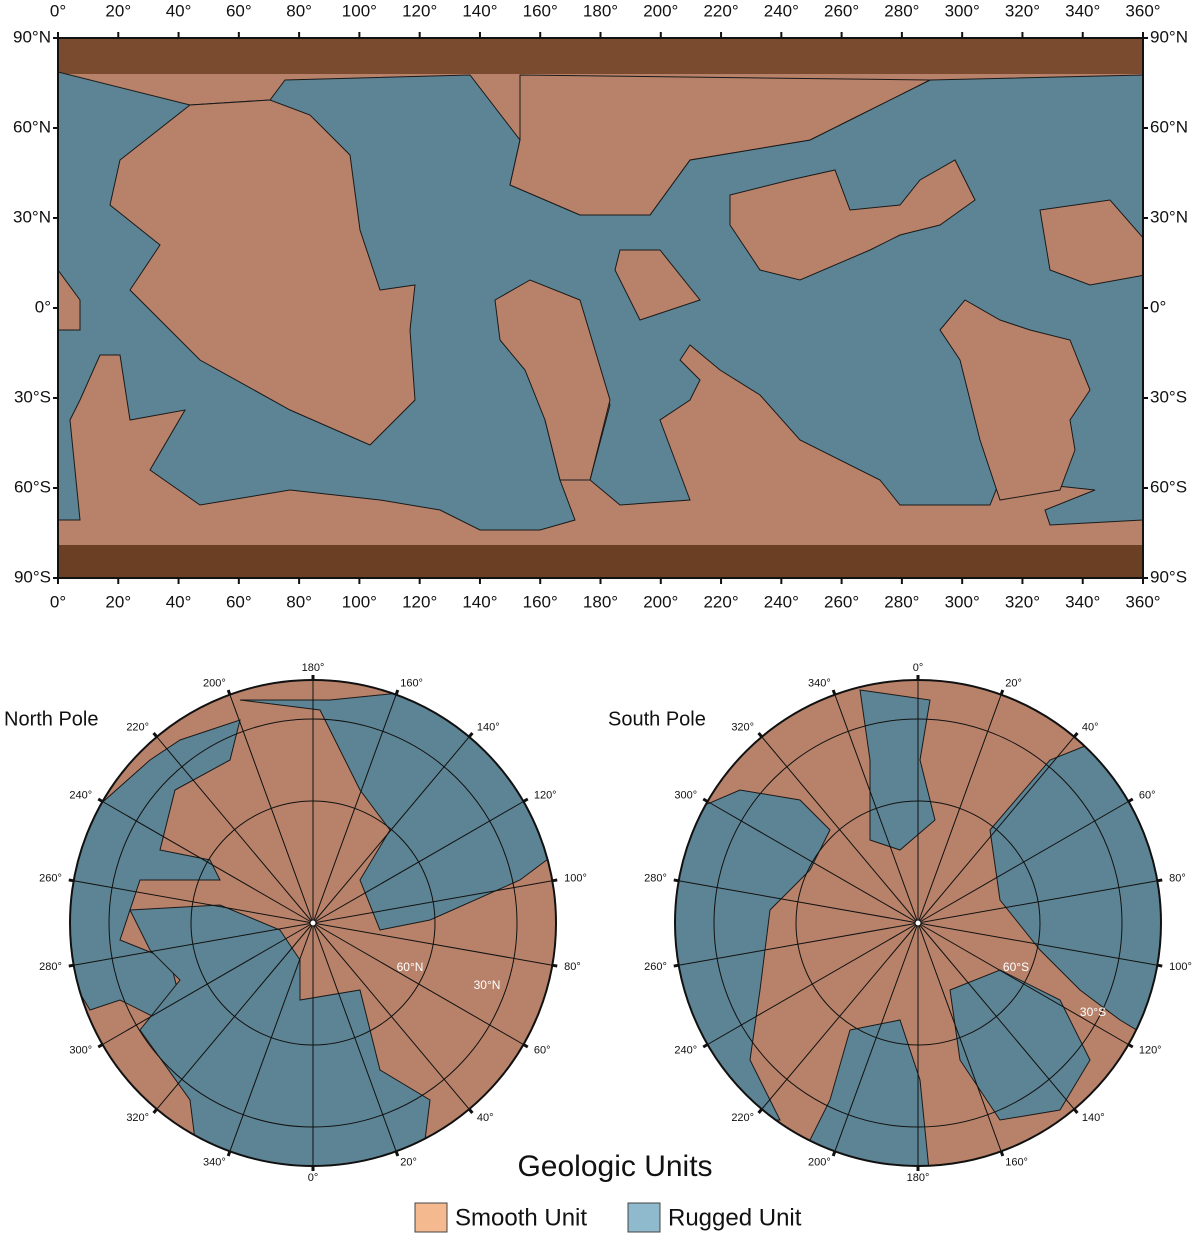  What do you see at coordinates (32, 36) in the screenshot?
I see `lat-label: 90°N` at bounding box center [32, 36].